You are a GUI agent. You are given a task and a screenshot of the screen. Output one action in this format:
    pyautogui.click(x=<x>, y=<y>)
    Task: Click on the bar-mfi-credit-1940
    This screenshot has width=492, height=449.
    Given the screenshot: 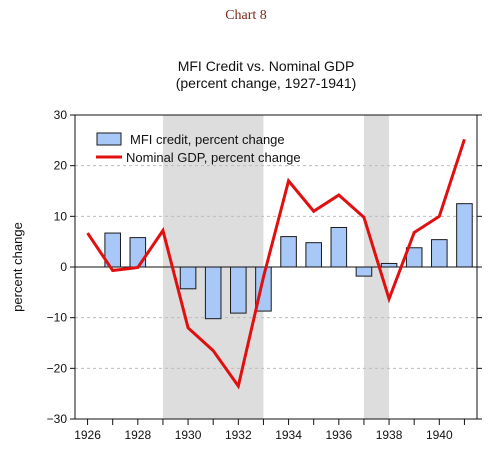 What is the action you would take?
    pyautogui.click(x=439, y=253)
    